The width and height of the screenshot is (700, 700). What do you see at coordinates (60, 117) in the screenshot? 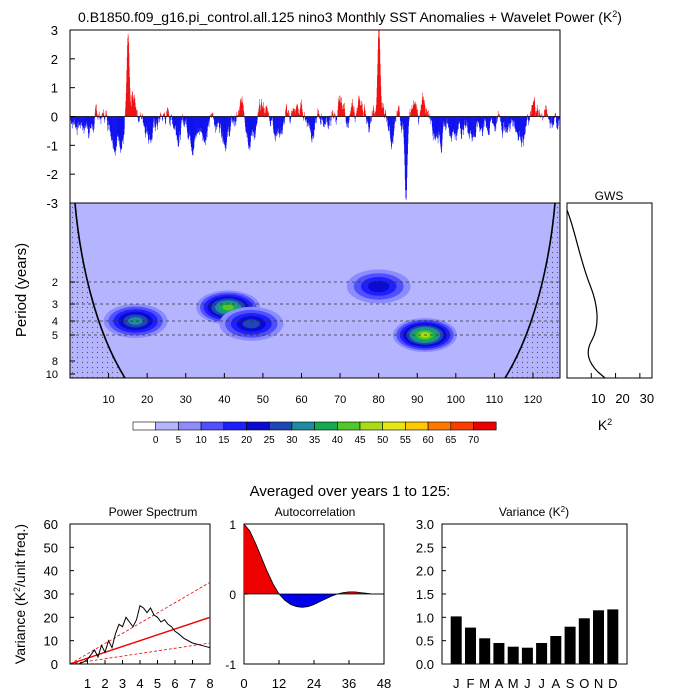
I see `sst-y-ticks: 3 2 1 0 -1 -2 -3` at bounding box center [60, 117].